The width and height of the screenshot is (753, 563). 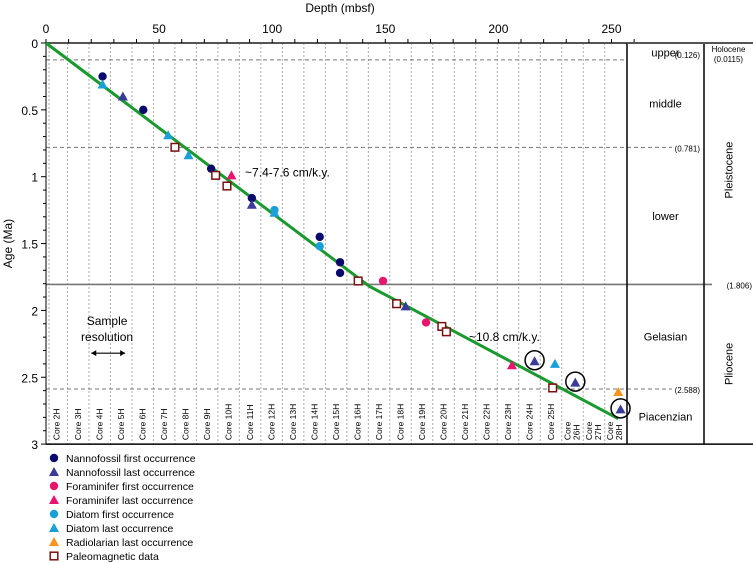 I want to click on legend-label: Nannofossil first occurrence, so click(x=131, y=459).